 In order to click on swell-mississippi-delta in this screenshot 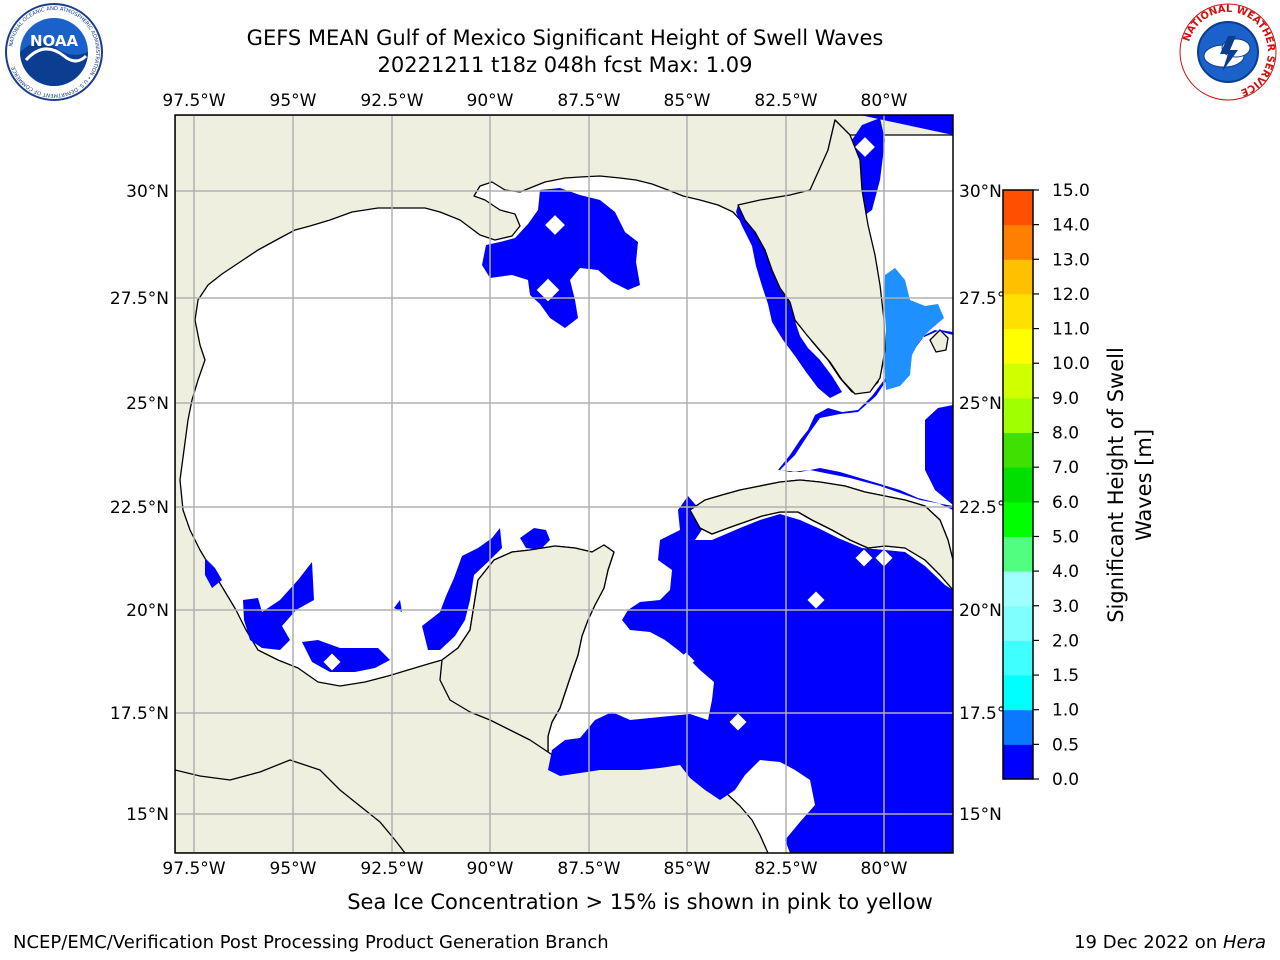, I will do `click(561, 258)`.